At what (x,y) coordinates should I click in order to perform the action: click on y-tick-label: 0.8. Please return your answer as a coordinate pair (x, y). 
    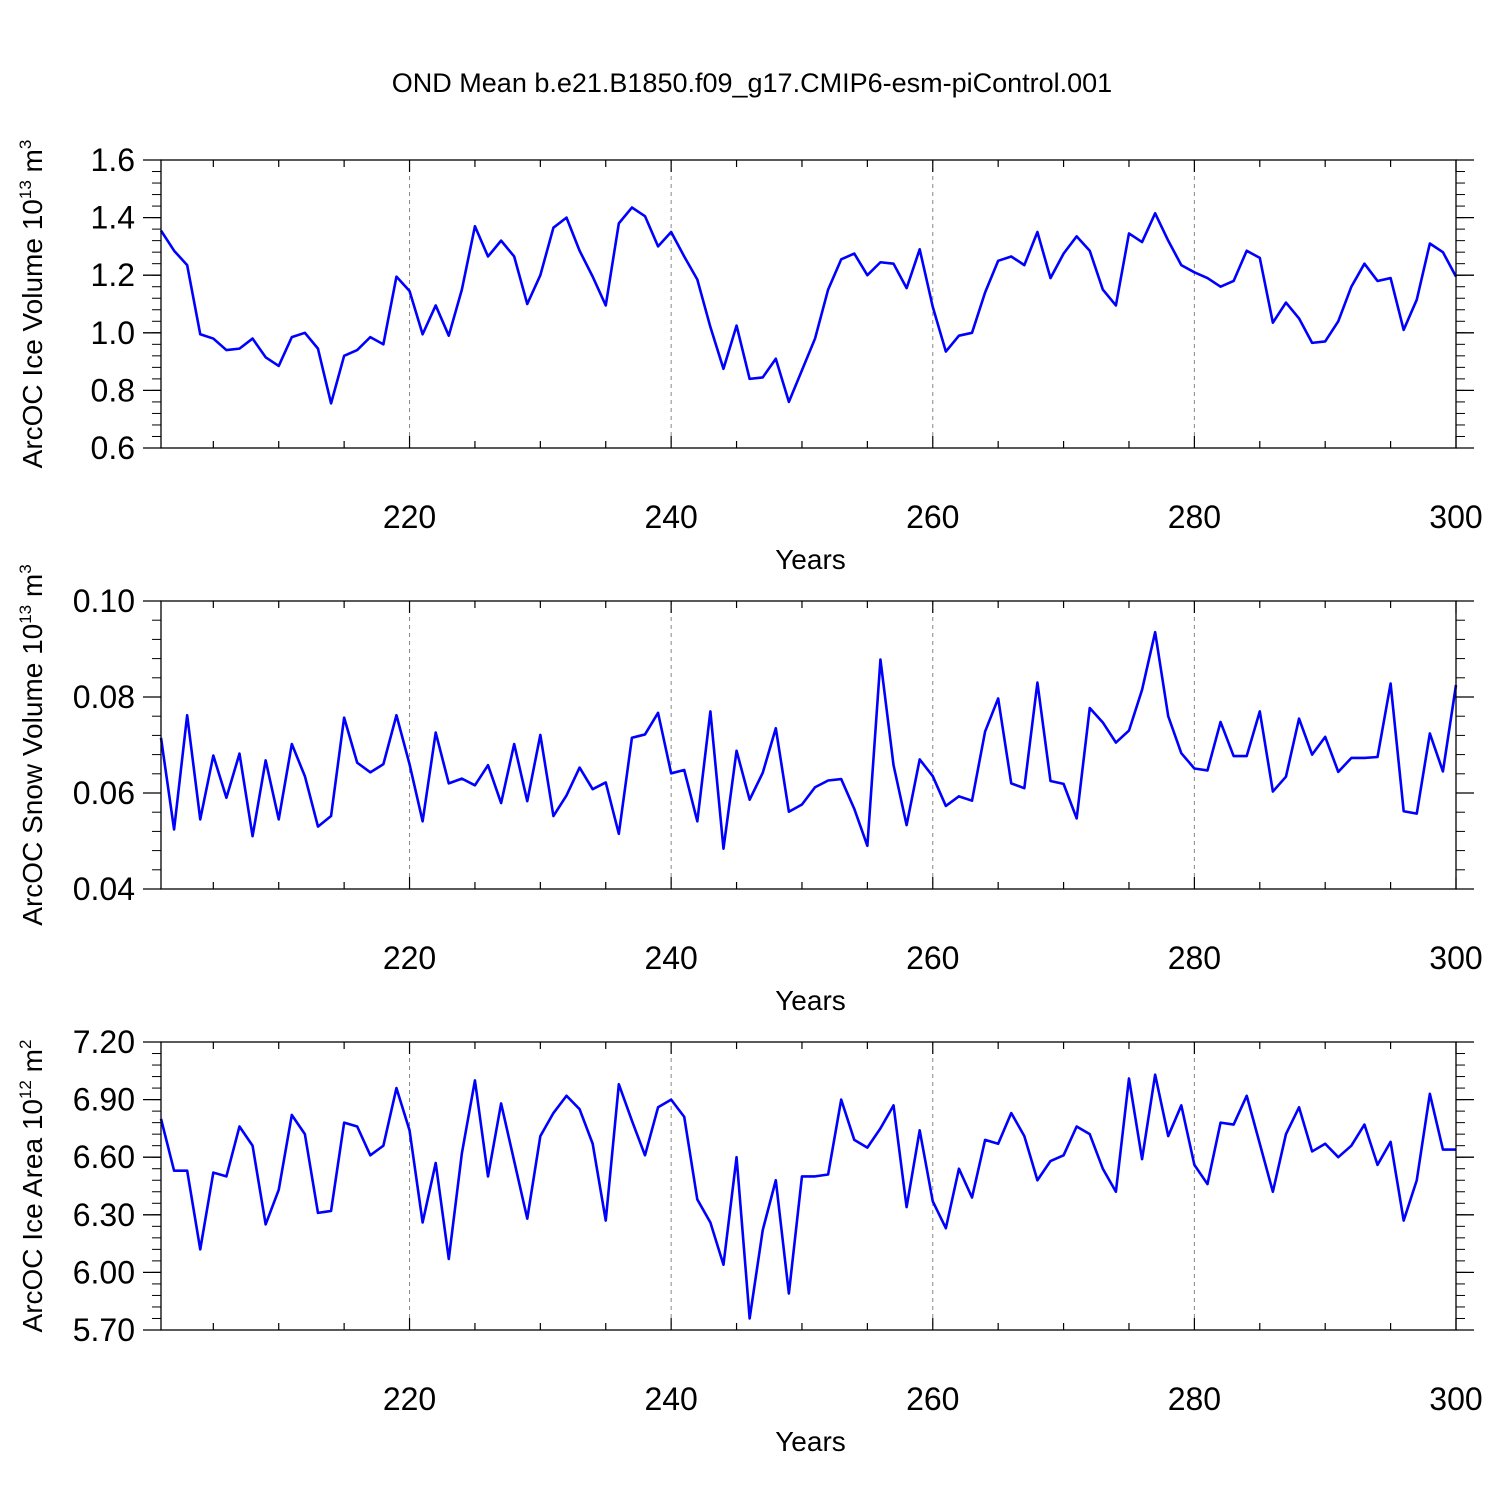
    Looking at the image, I should click on (113, 390).